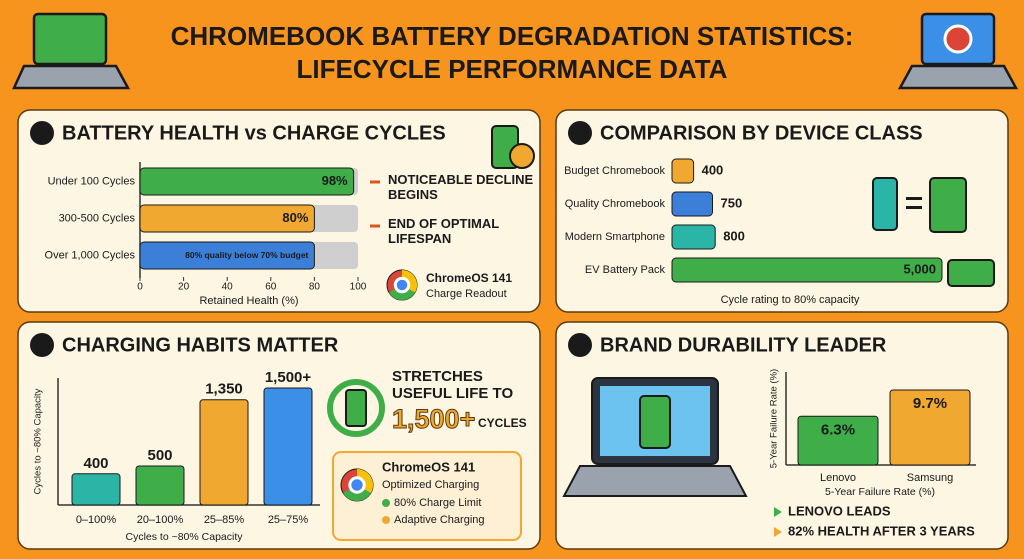 This screenshot has width=1024, height=559. What do you see at coordinates (97, 218) in the screenshot?
I see `category-label: 300-500 Cycles` at bounding box center [97, 218].